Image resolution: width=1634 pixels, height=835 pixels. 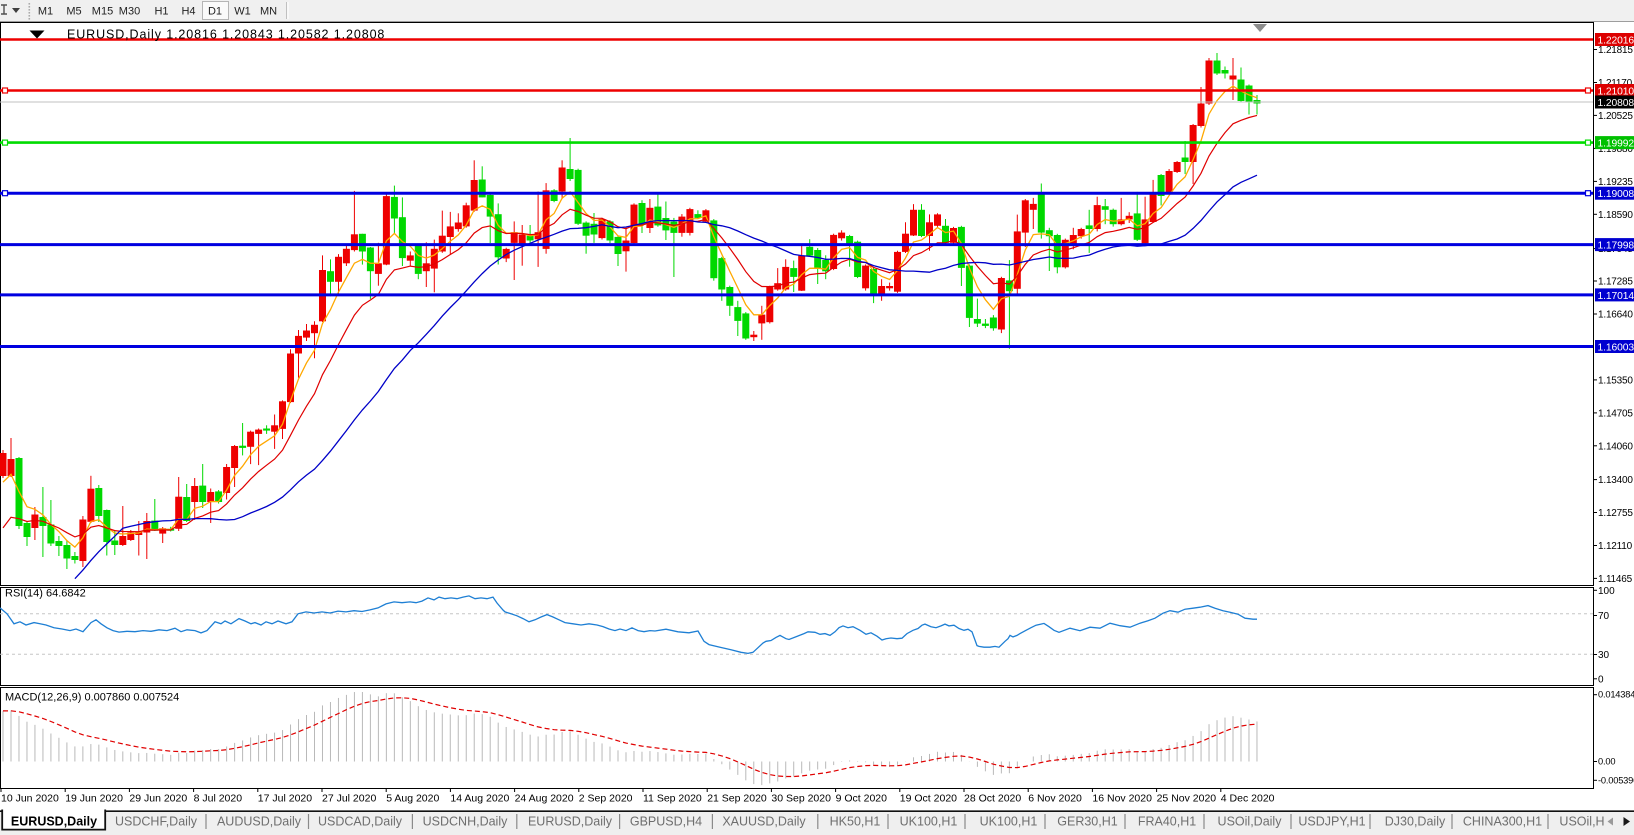 What do you see at coordinates (1616, 695) in the screenshot?
I see `svg-text: 0.014384` at bounding box center [1616, 695].